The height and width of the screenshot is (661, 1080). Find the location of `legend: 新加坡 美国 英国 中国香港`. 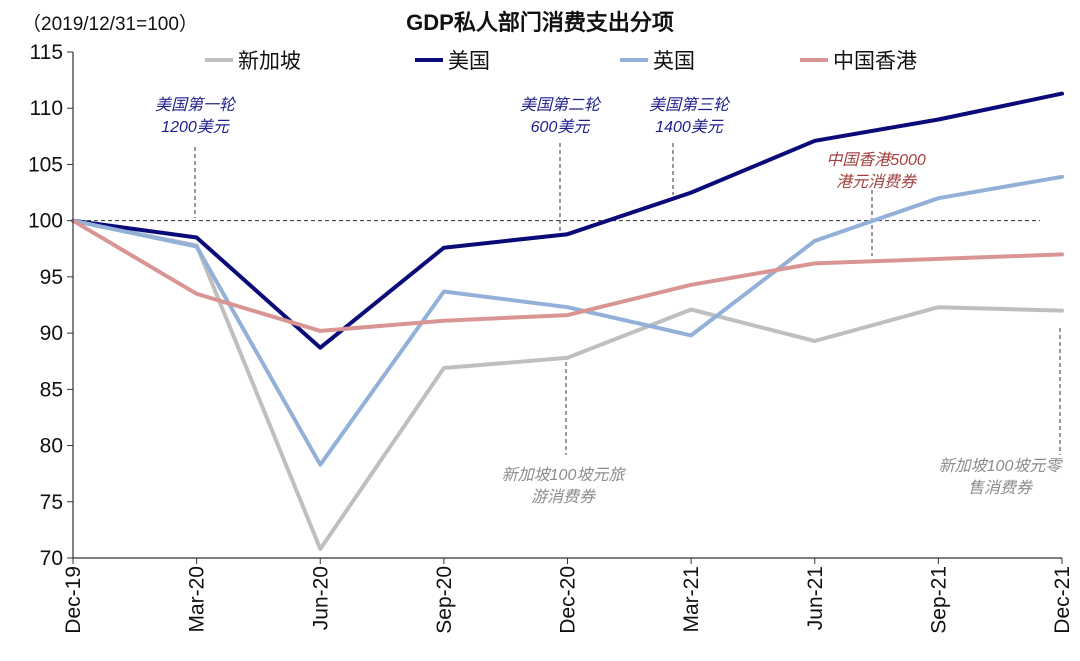

legend: 新加坡 美国 英国 中国香港 is located at coordinates (561, 61).